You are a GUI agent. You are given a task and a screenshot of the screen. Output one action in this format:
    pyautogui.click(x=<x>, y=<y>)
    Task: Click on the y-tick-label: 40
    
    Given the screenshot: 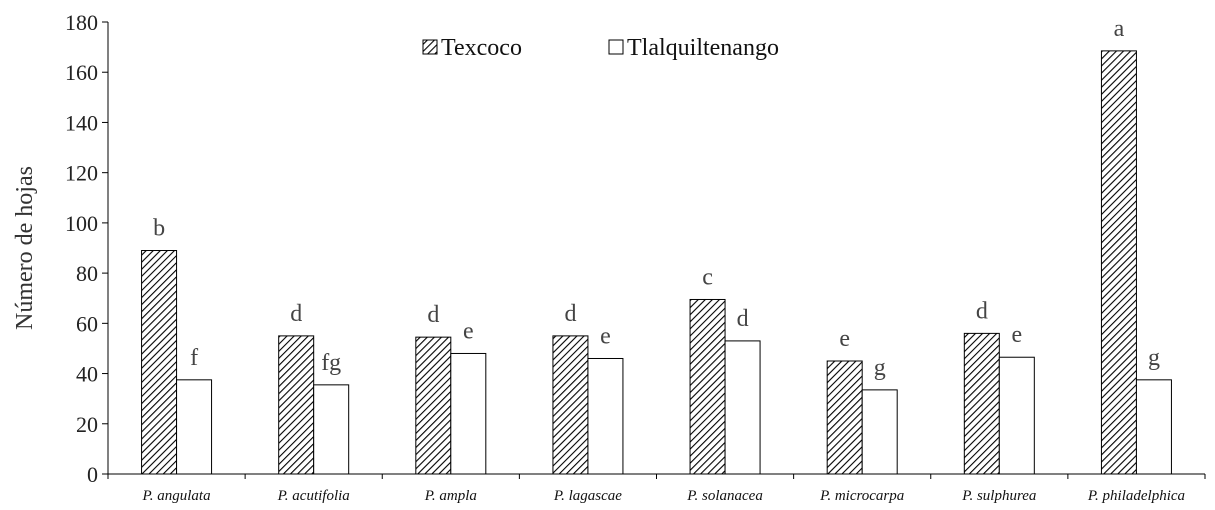 What is the action you would take?
    pyautogui.click(x=87, y=374)
    